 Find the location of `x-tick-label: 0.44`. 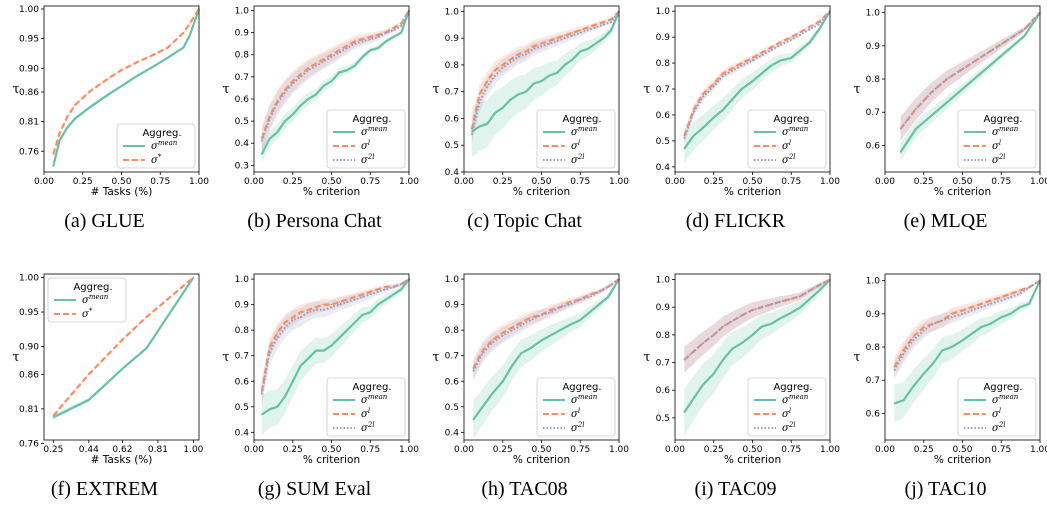

x-tick-label: 0.44 is located at coordinates (89, 450).